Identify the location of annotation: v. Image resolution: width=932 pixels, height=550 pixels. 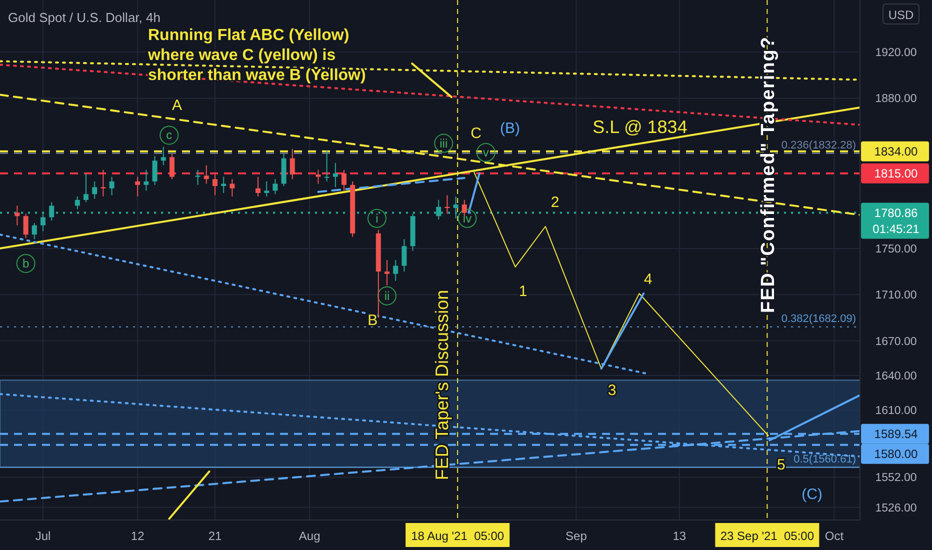
(485, 153).